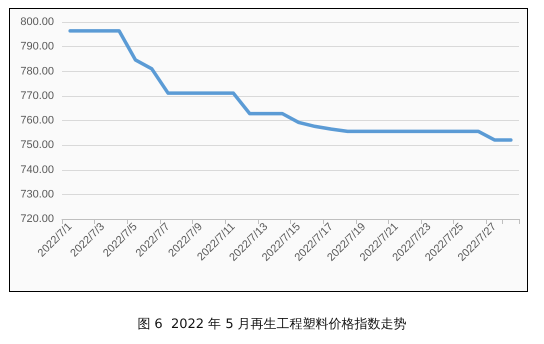 Image resolution: width=544 pixels, height=344 pixels. Describe the element at coordinates (37, 22) in the screenshot. I see `y-tick-label: 800.00` at that location.